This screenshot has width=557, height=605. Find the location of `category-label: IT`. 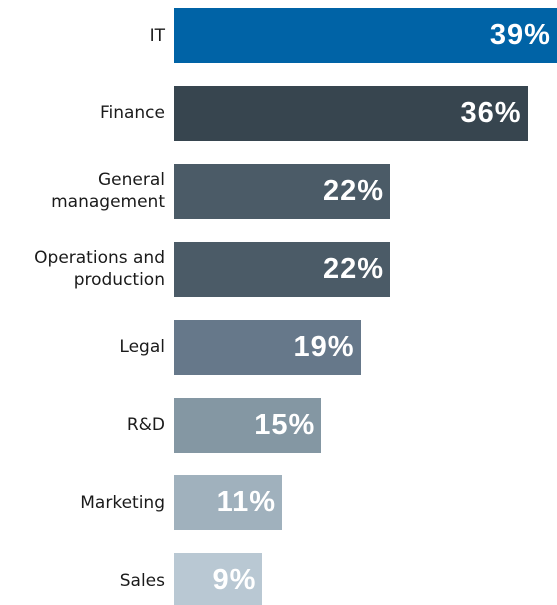

category-label: IT is located at coordinates (157, 35).